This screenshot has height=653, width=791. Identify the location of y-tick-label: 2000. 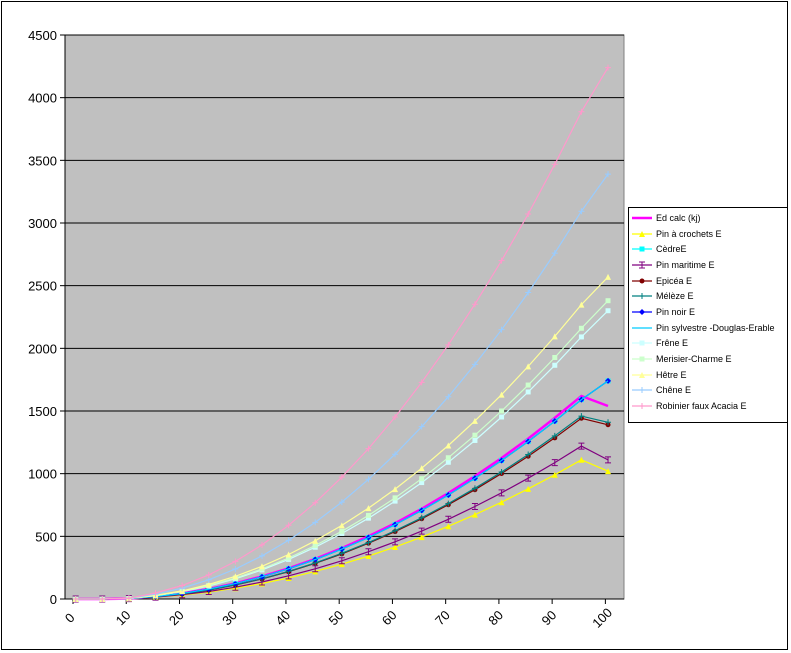
(42, 348).